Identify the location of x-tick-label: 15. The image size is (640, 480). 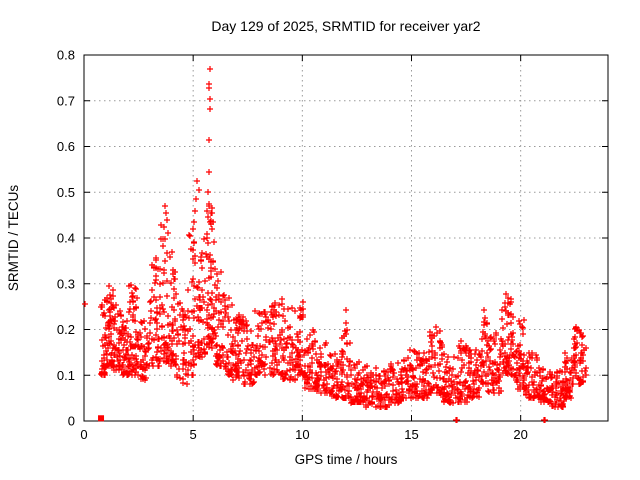
(411, 434).